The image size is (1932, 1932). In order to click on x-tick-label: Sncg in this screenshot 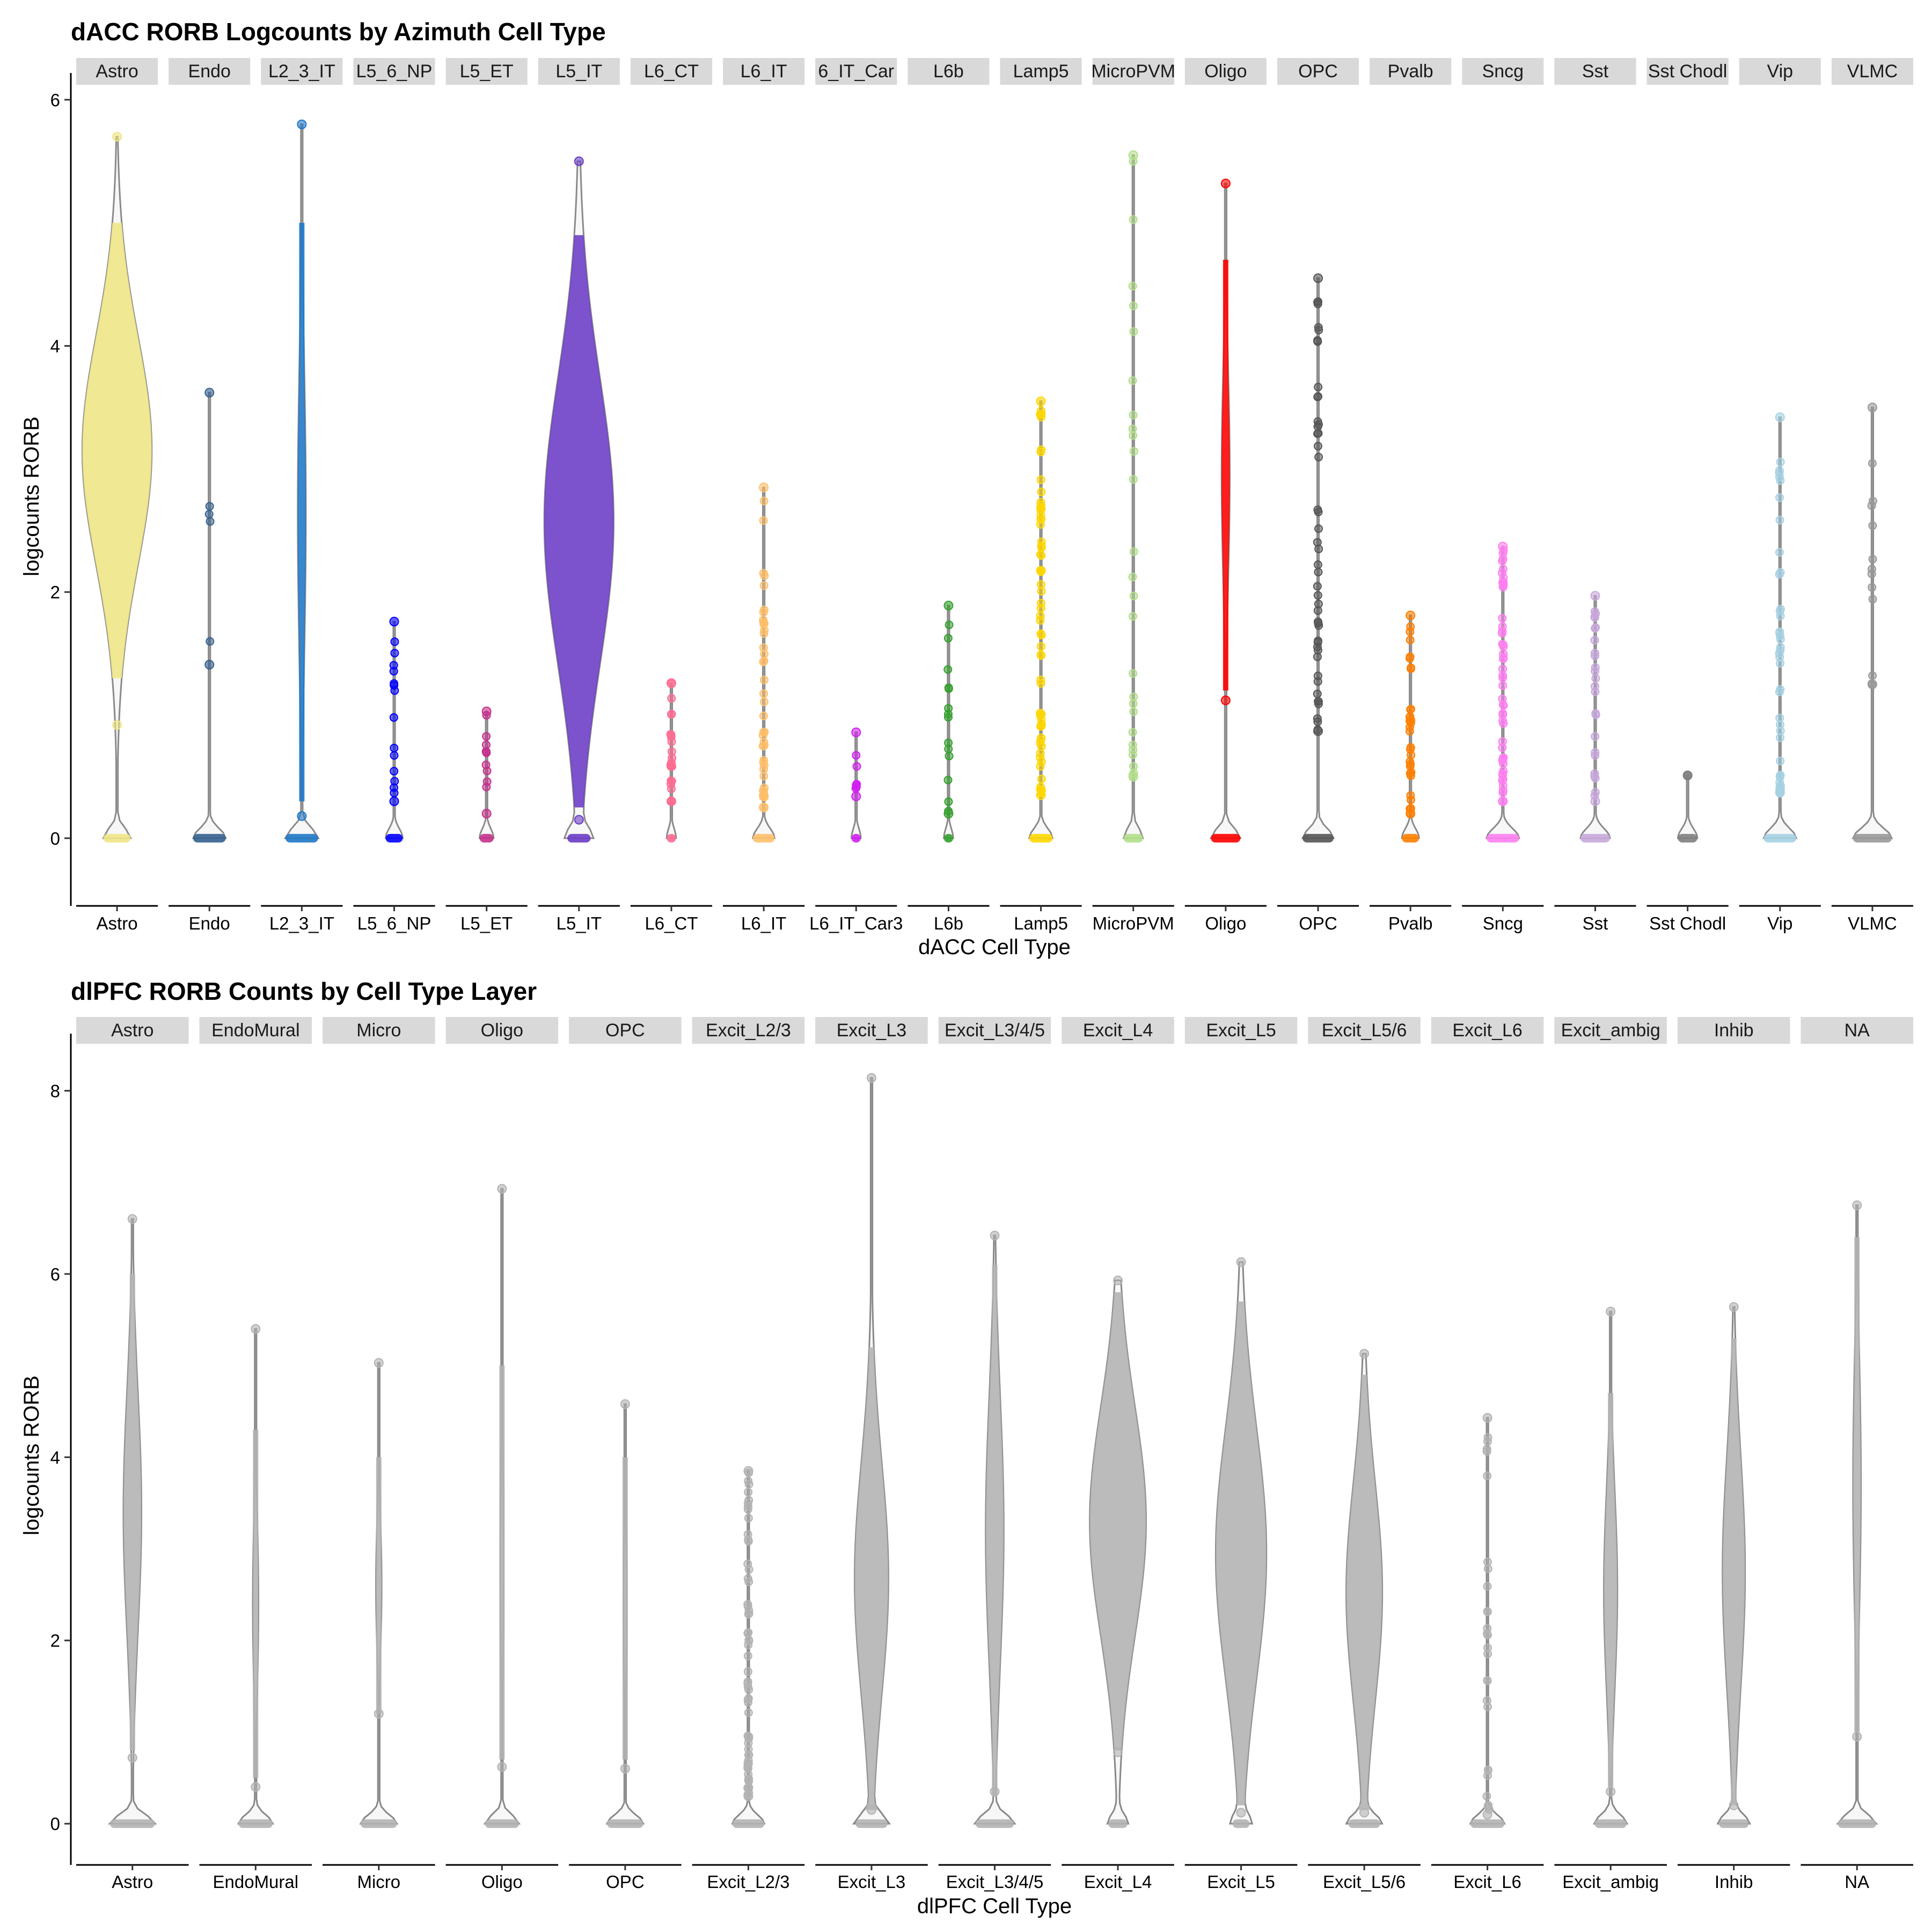, I will do `click(1503, 923)`.